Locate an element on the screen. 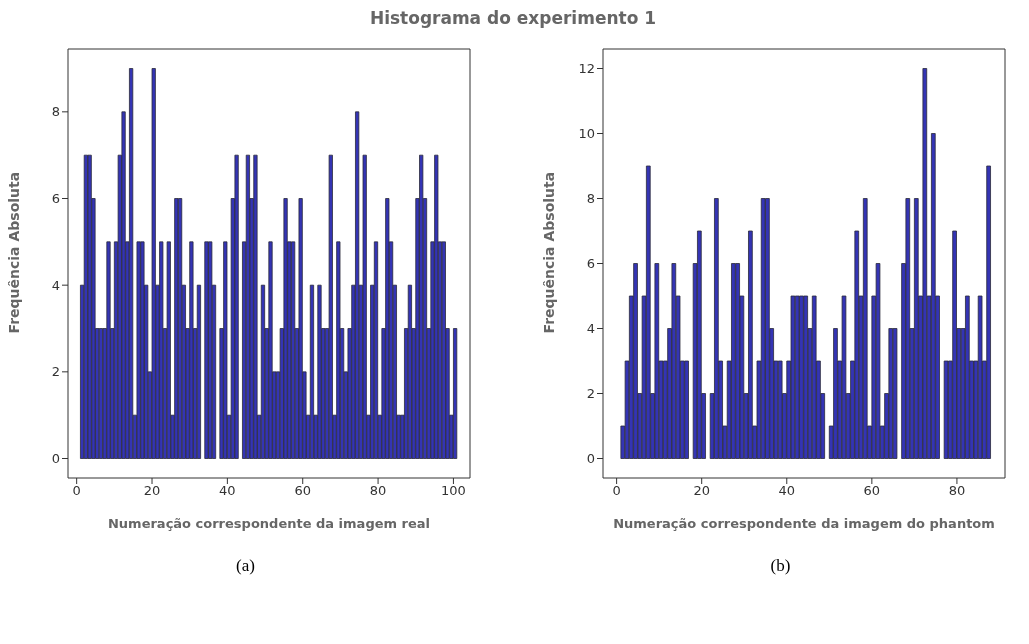 This screenshot has height=644, width=1029. text: (a) is located at coordinates (245, 566).